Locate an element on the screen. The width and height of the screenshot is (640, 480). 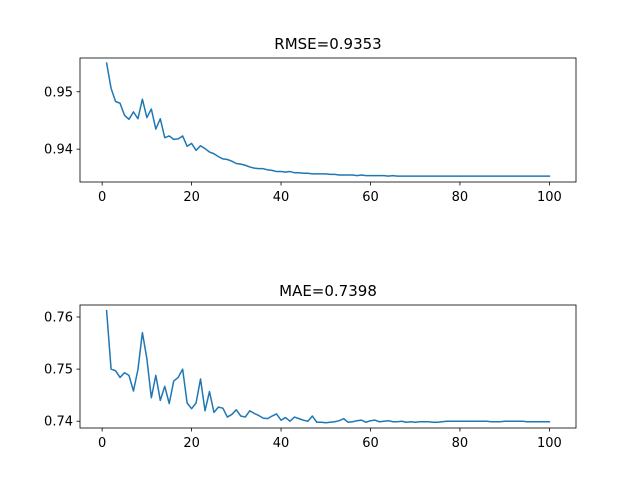
rmse-y-tick-label: 0.95 is located at coordinates (58, 92).